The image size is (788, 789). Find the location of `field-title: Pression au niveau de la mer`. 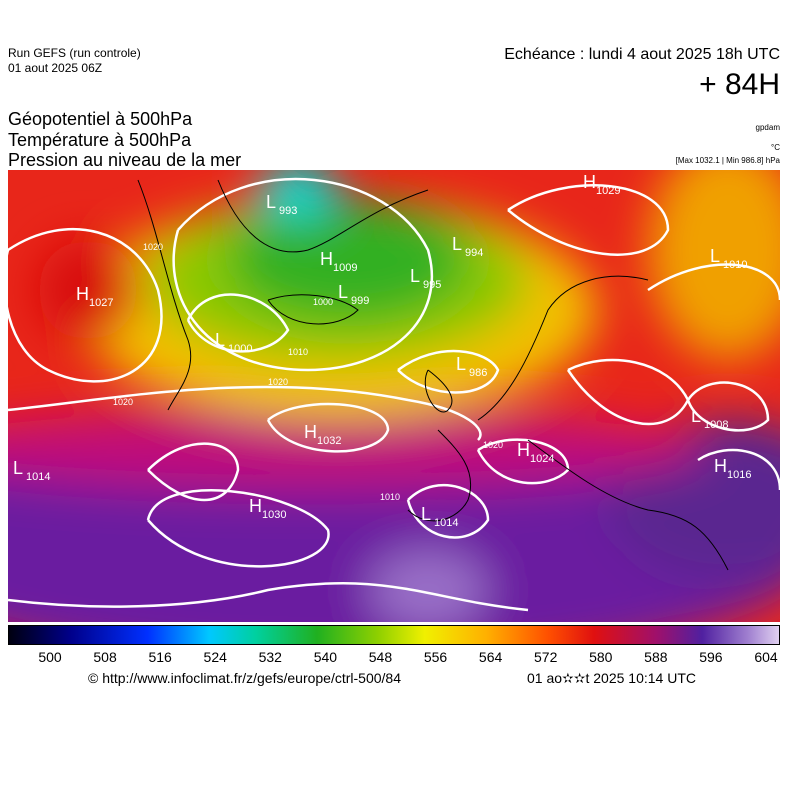

field-title: Pression au niveau de la mer is located at coordinates (125, 160).